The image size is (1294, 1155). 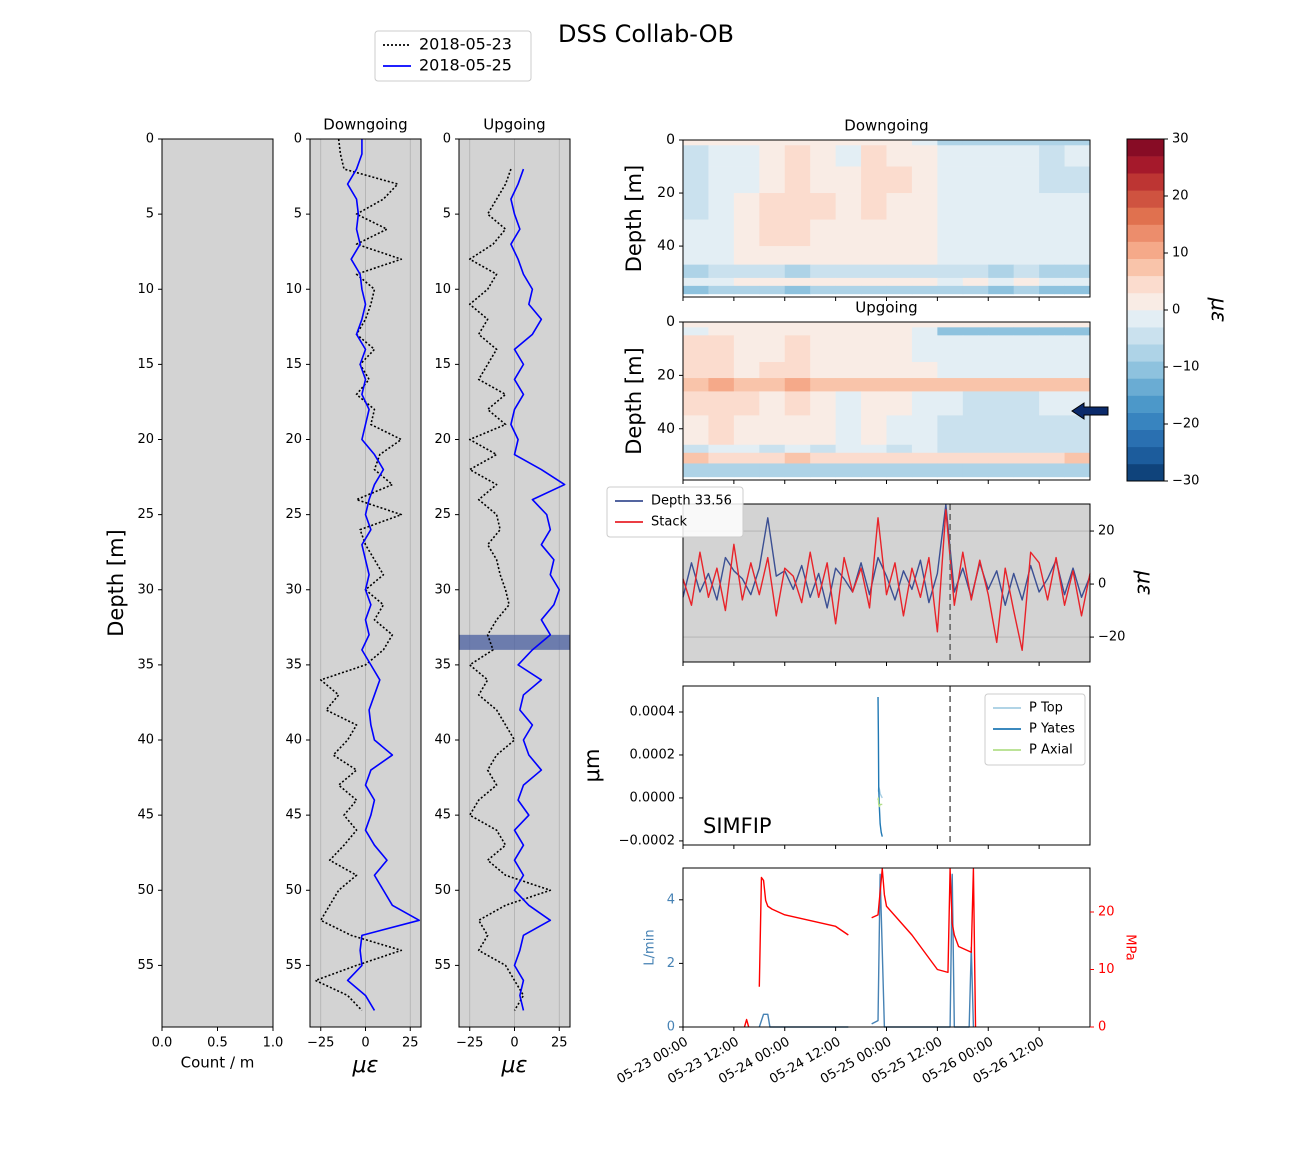 What do you see at coordinates (145, 815) in the screenshot?
I see `y-tick-label: 45` at bounding box center [145, 815].